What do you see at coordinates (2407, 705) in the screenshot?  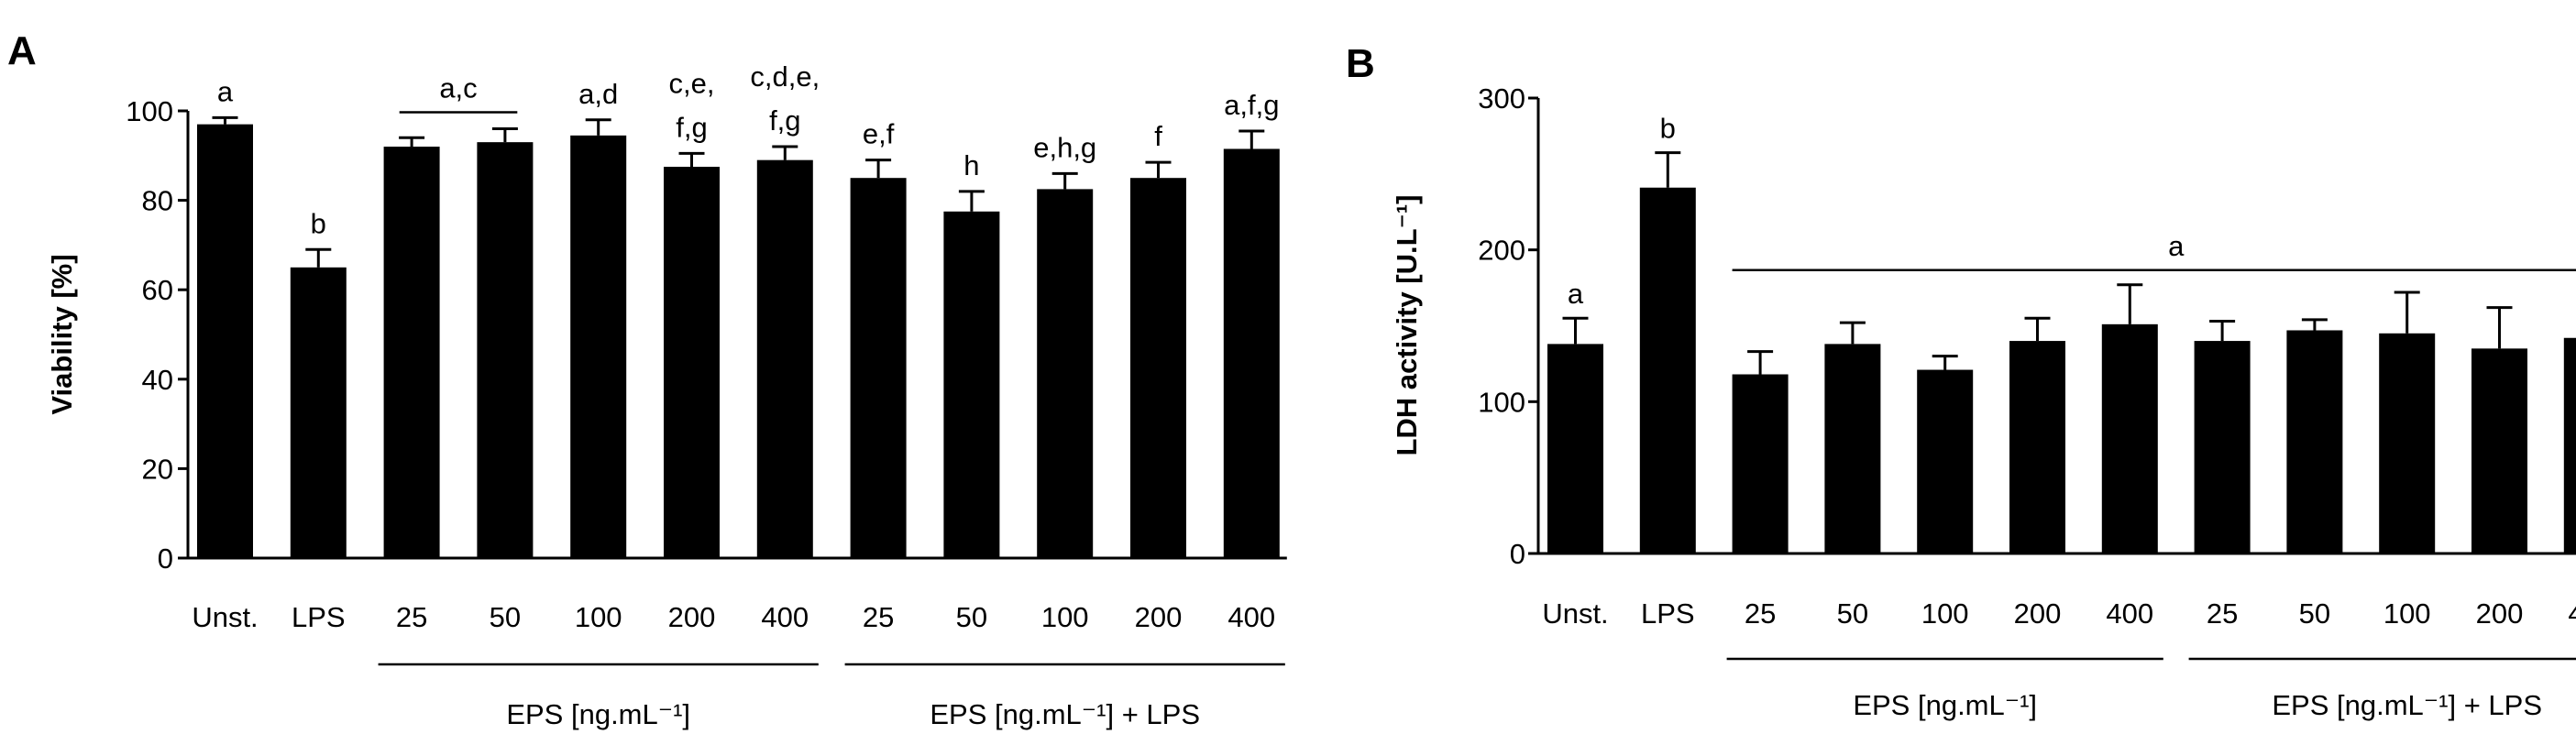 I see `panel-b-group-label: EPS [ng.mL⁻¹] + LPS` at bounding box center [2407, 705].